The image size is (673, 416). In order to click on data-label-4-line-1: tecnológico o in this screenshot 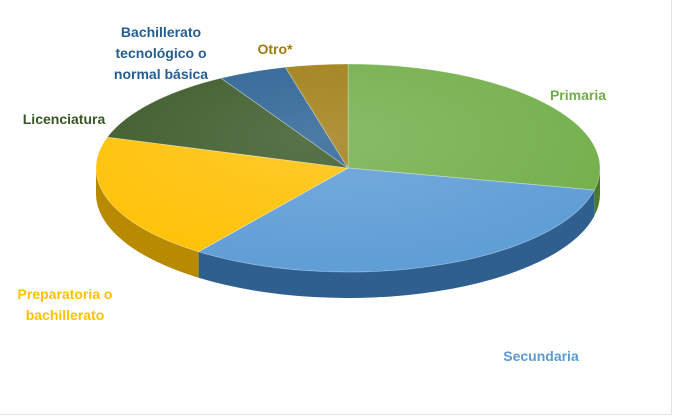, I will do `click(161, 53)`.